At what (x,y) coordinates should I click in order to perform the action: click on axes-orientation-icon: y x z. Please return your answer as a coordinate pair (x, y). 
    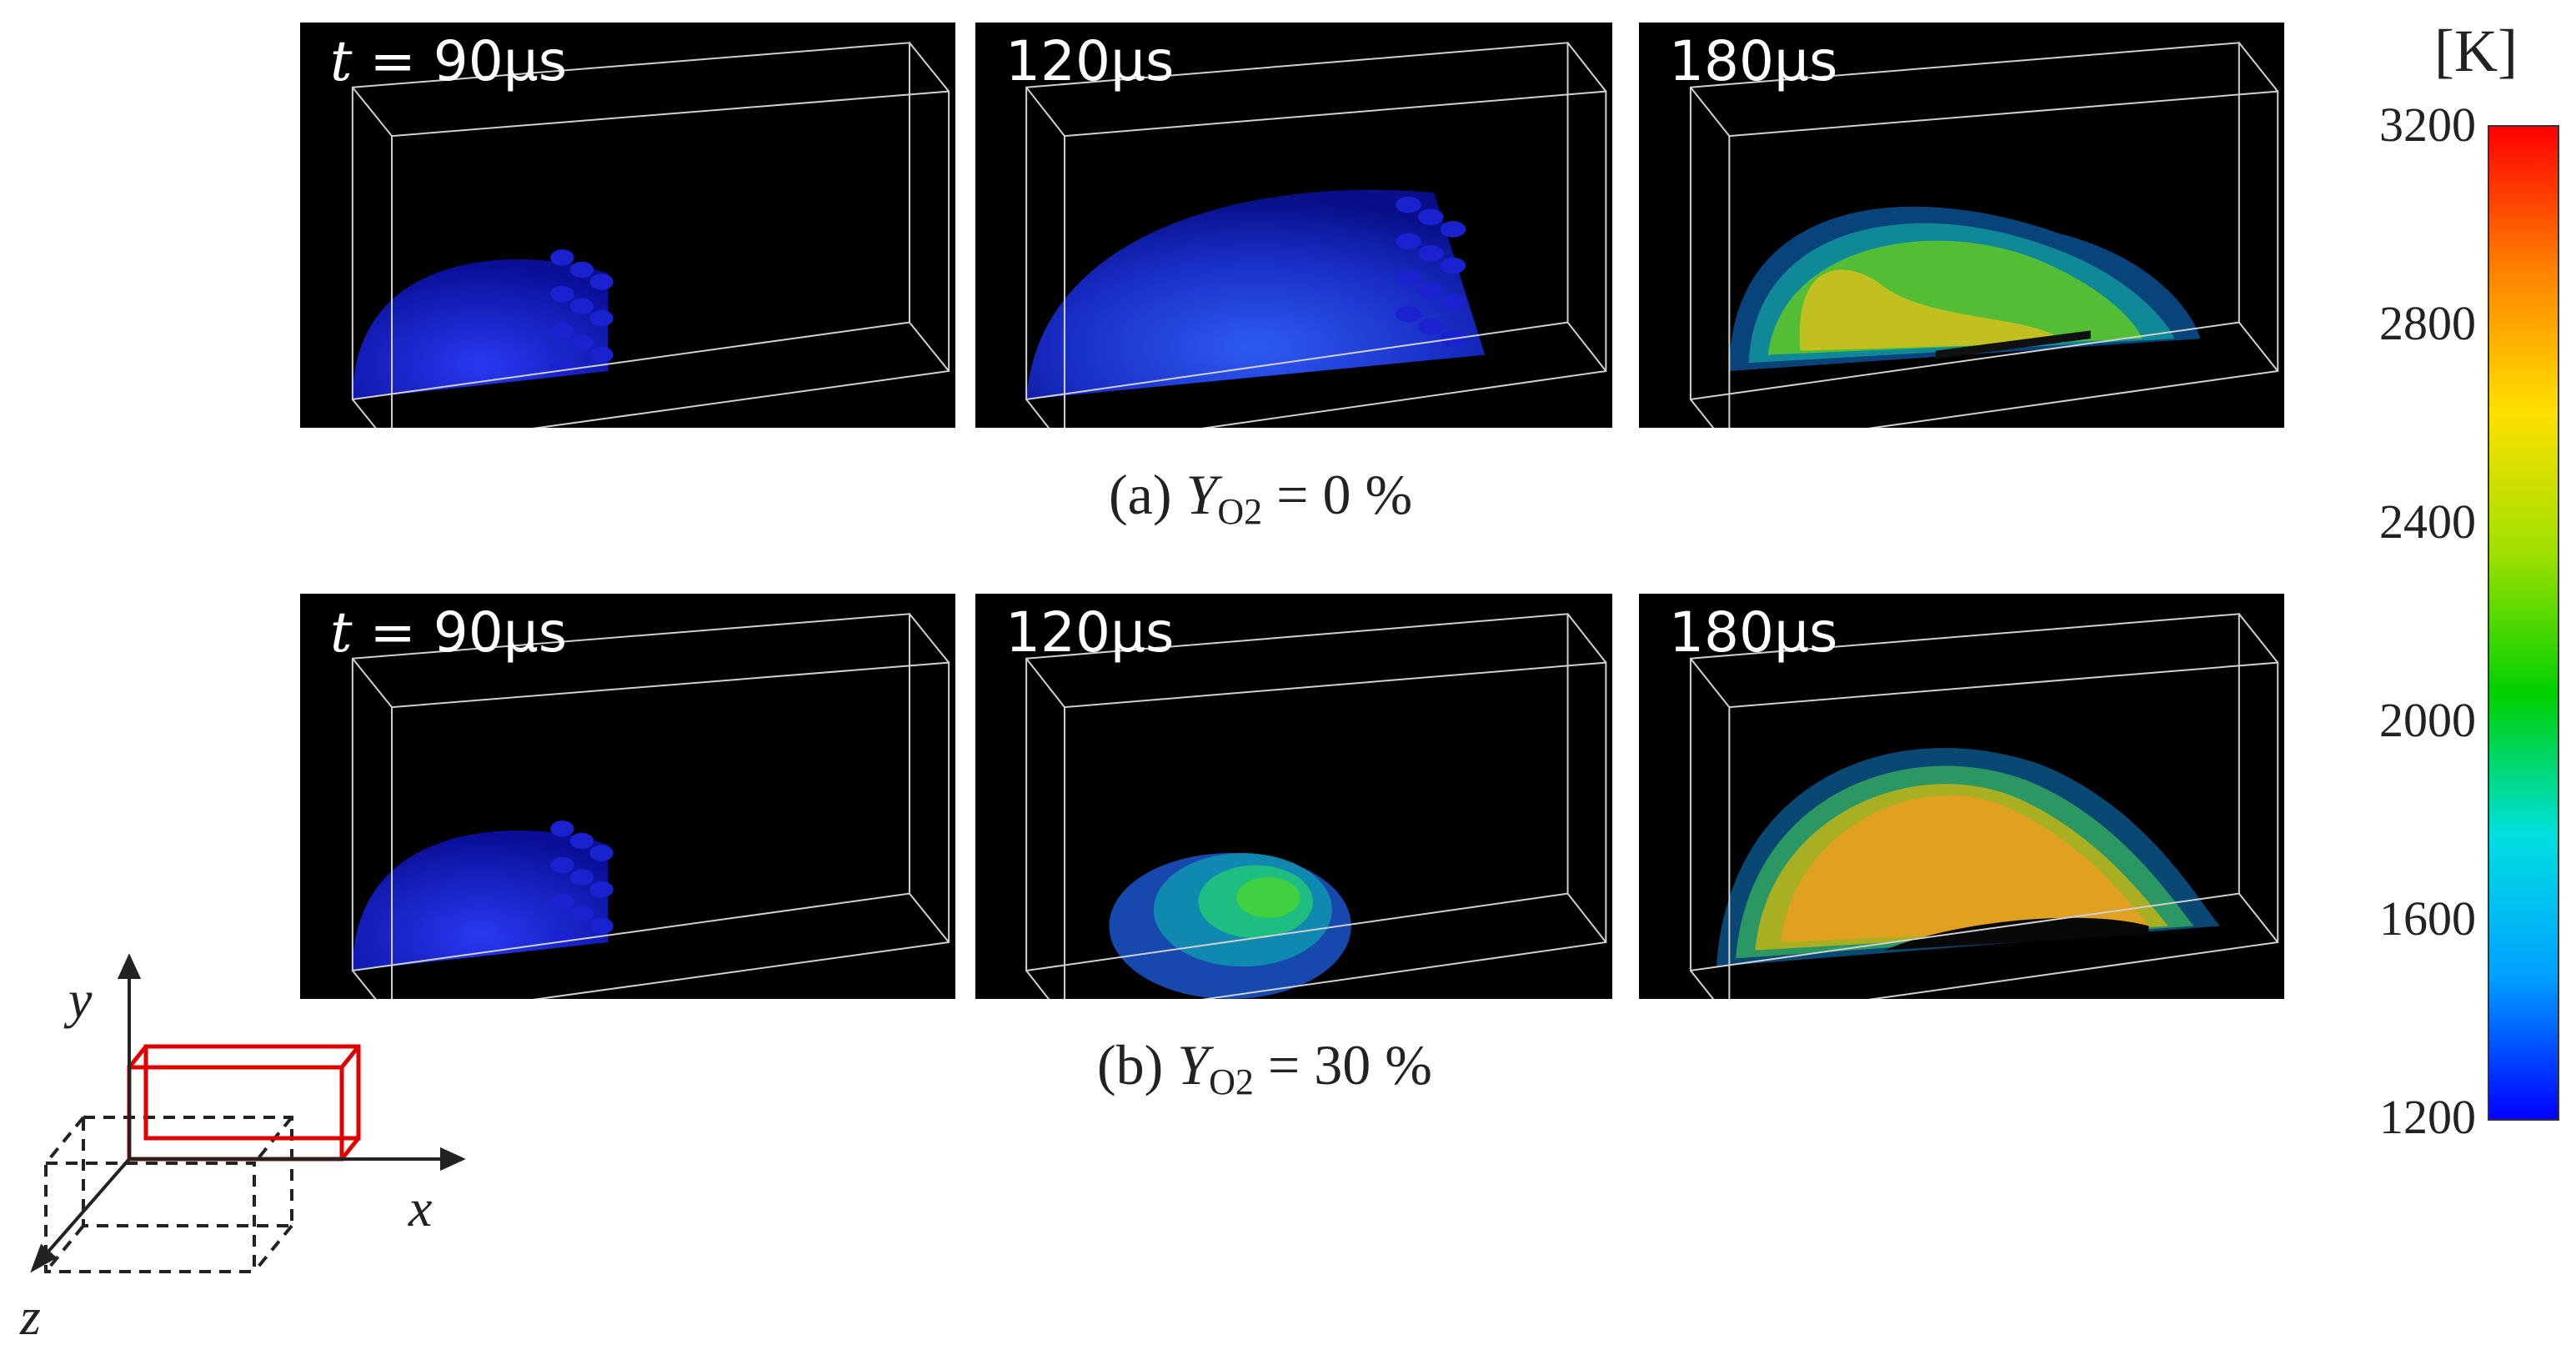
    Looking at the image, I should click on (242, 1149).